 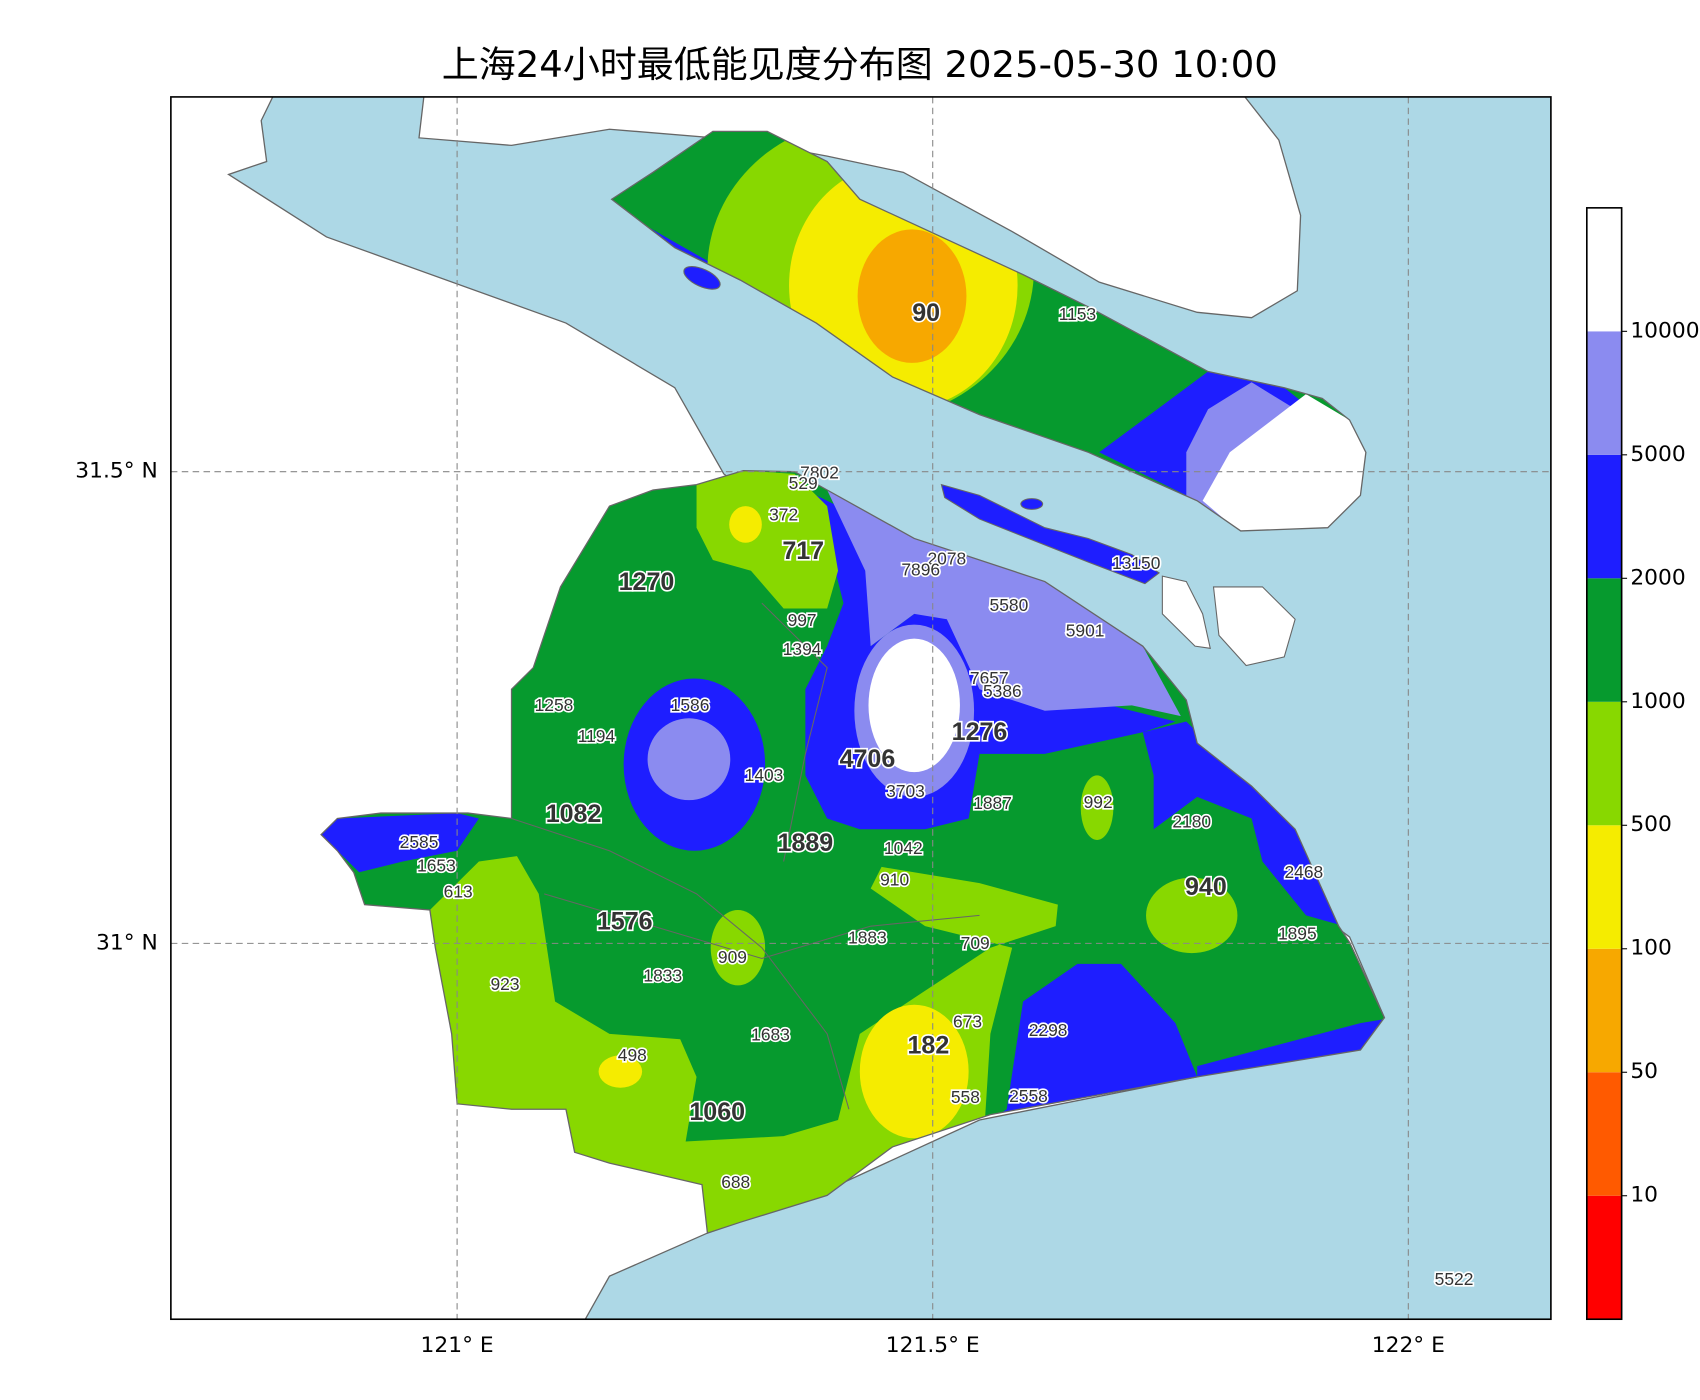 What do you see at coordinates (1408, 1345) in the screenshot?
I see `lon-tick-label: 122° E` at bounding box center [1408, 1345].